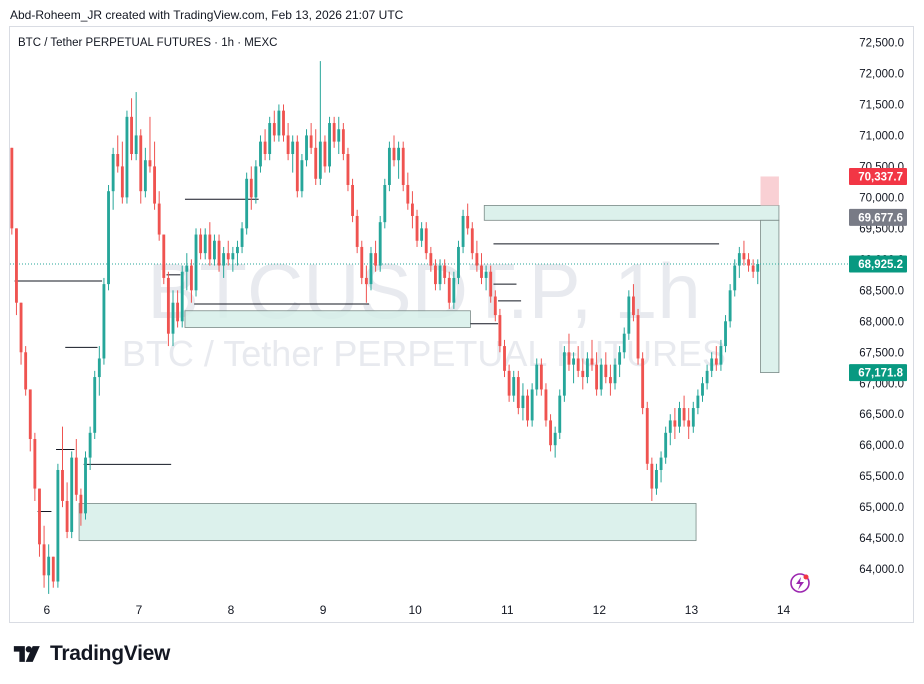 The width and height of the screenshot is (924, 684). Describe the element at coordinates (881, 446) in the screenshot. I see `y-tick-label: 66,000.0` at that location.